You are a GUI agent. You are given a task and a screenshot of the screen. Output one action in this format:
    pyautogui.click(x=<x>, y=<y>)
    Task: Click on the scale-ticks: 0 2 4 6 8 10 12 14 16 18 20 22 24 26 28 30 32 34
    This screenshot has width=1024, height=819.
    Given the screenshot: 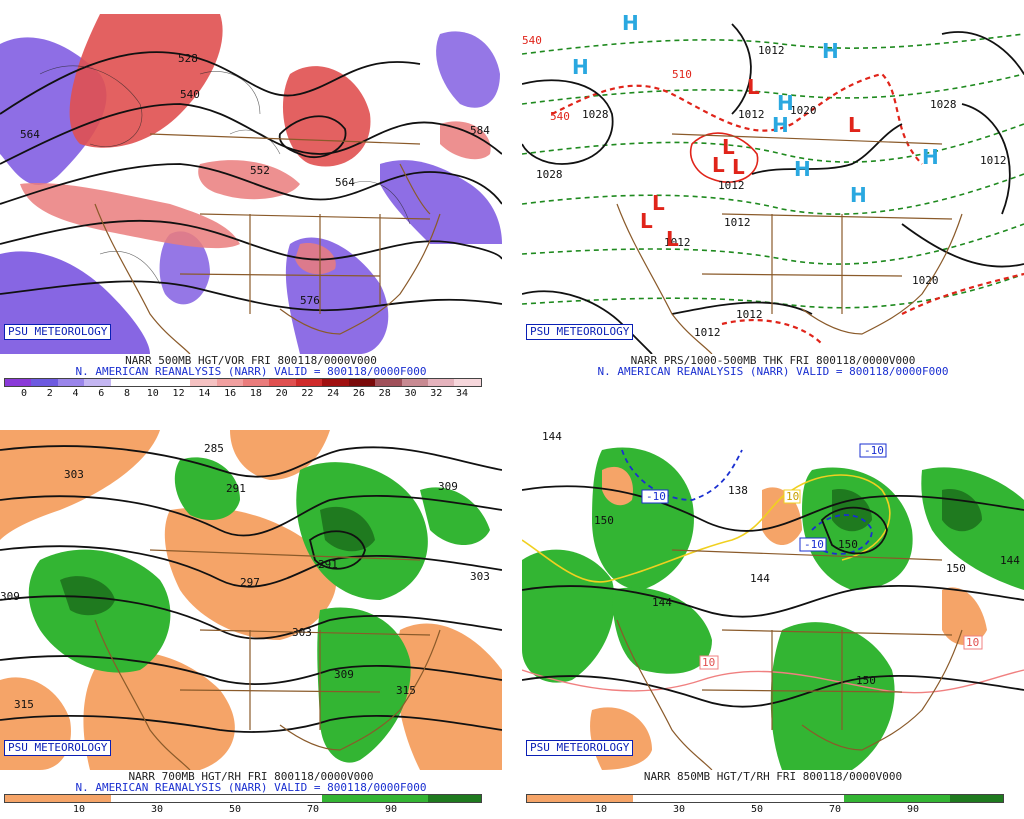 What is the action you would take?
    pyautogui.click(x=243, y=394)
    